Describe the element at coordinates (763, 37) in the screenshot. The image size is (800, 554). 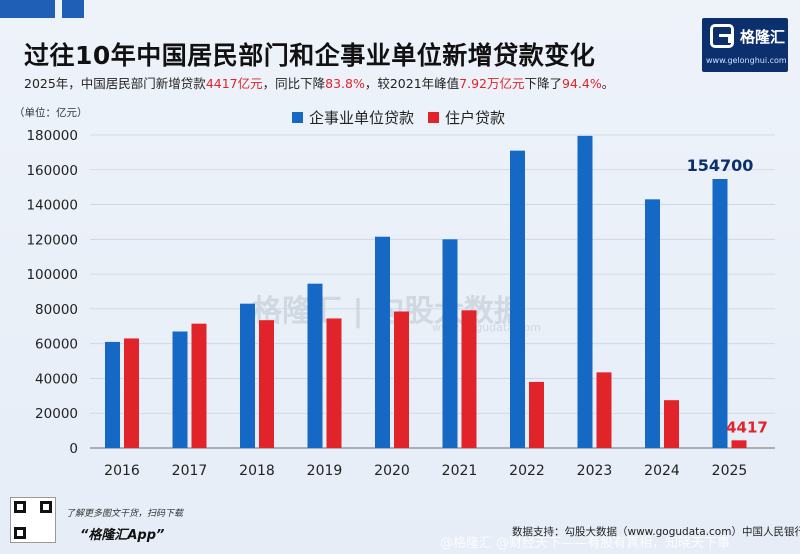
I see `logo-name: 格隆汇` at that location.